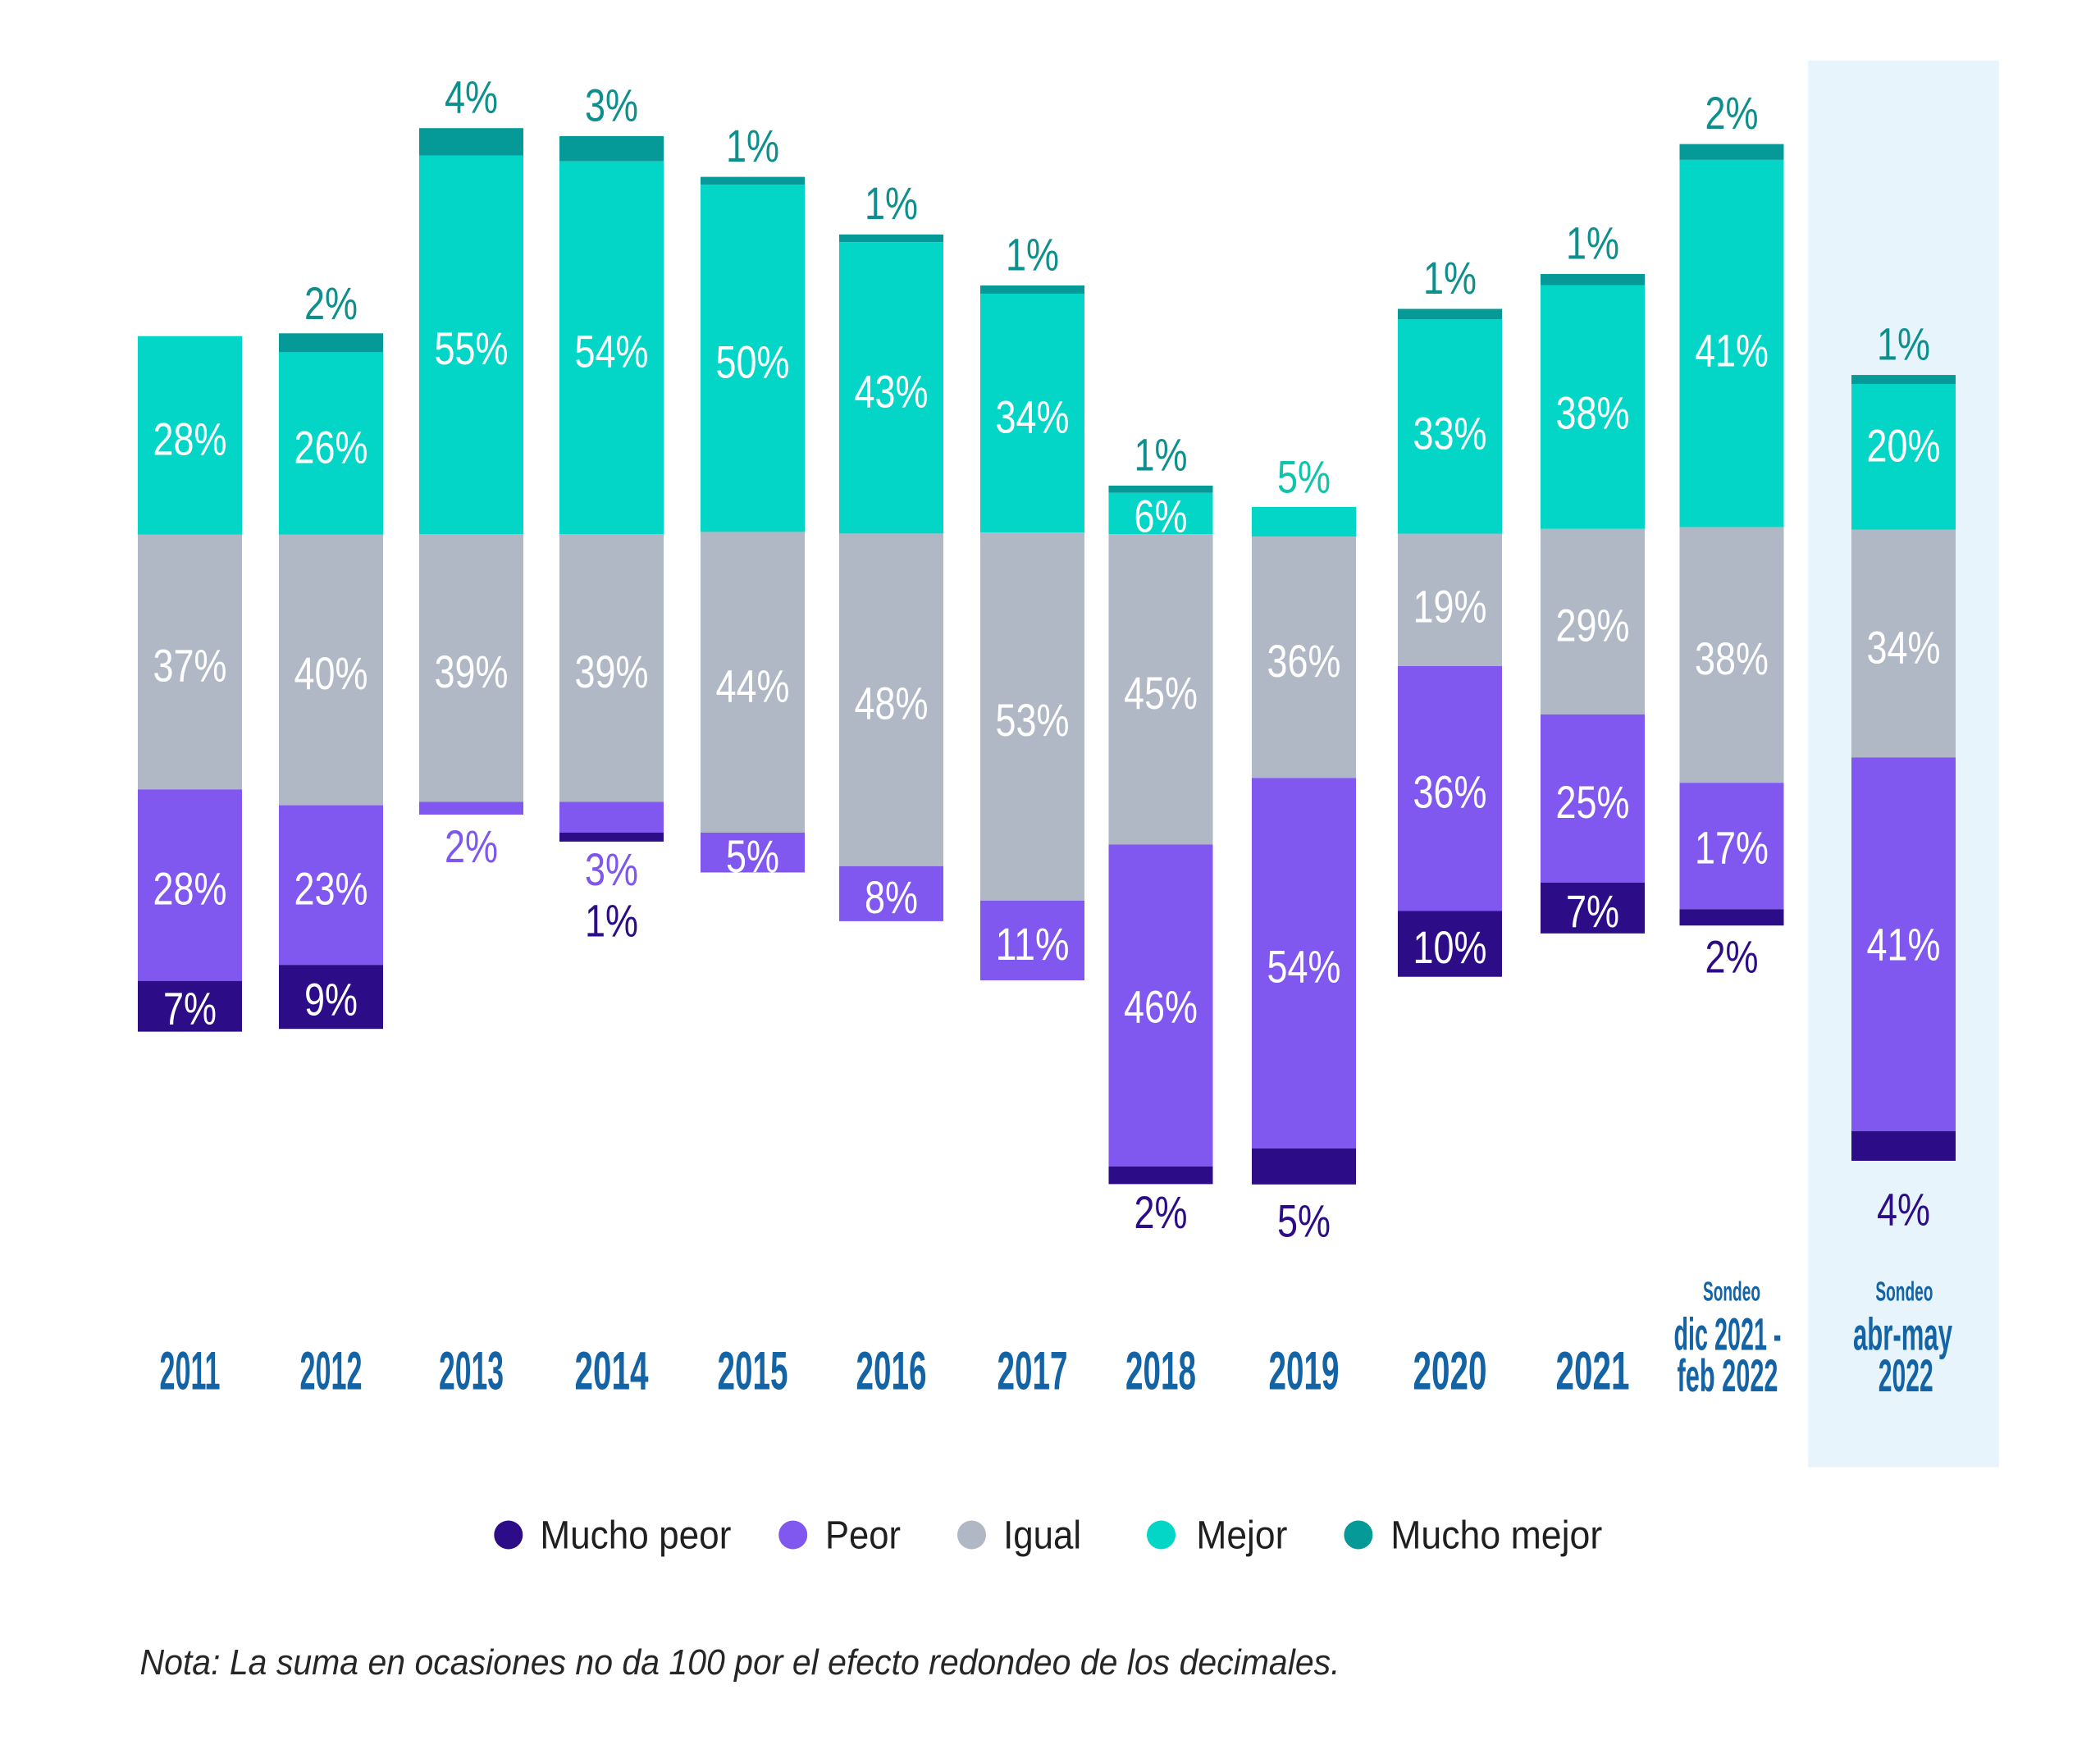 The width and height of the screenshot is (2100, 1749). Describe the element at coordinates (331, 999) in the screenshot. I see `svg-text: 9%` at that location.